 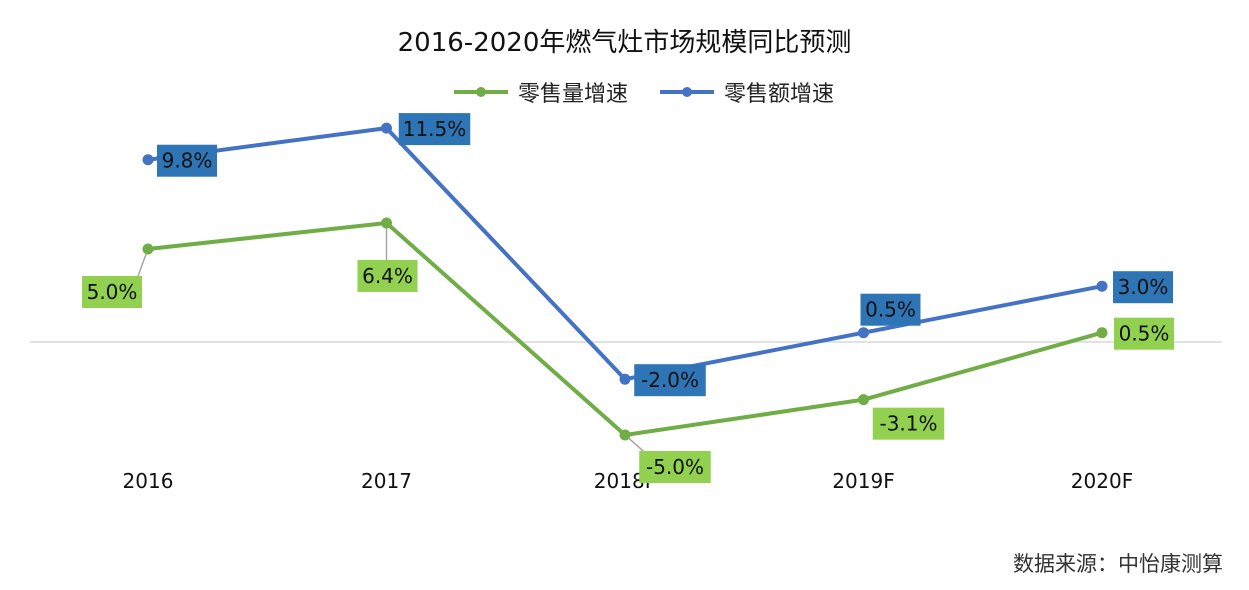 What do you see at coordinates (148, 481) in the screenshot?
I see `x-tick-label: 2016` at bounding box center [148, 481].